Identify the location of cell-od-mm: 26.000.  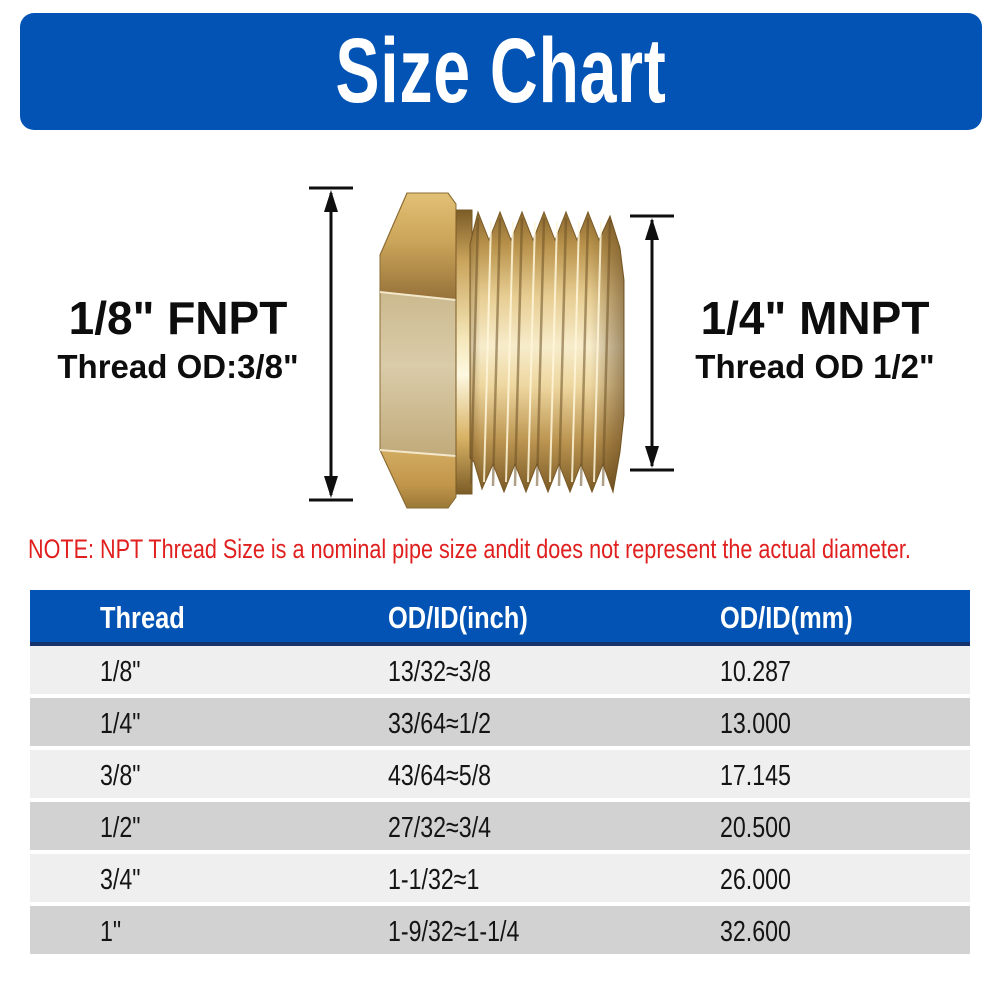
(755, 880).